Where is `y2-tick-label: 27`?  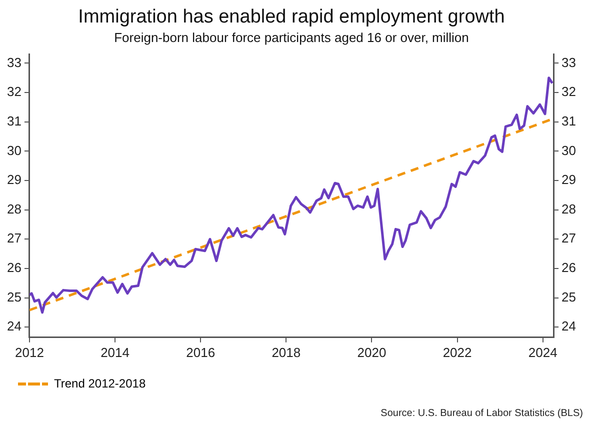
y2-tick-label: 27 is located at coordinates (569, 238).